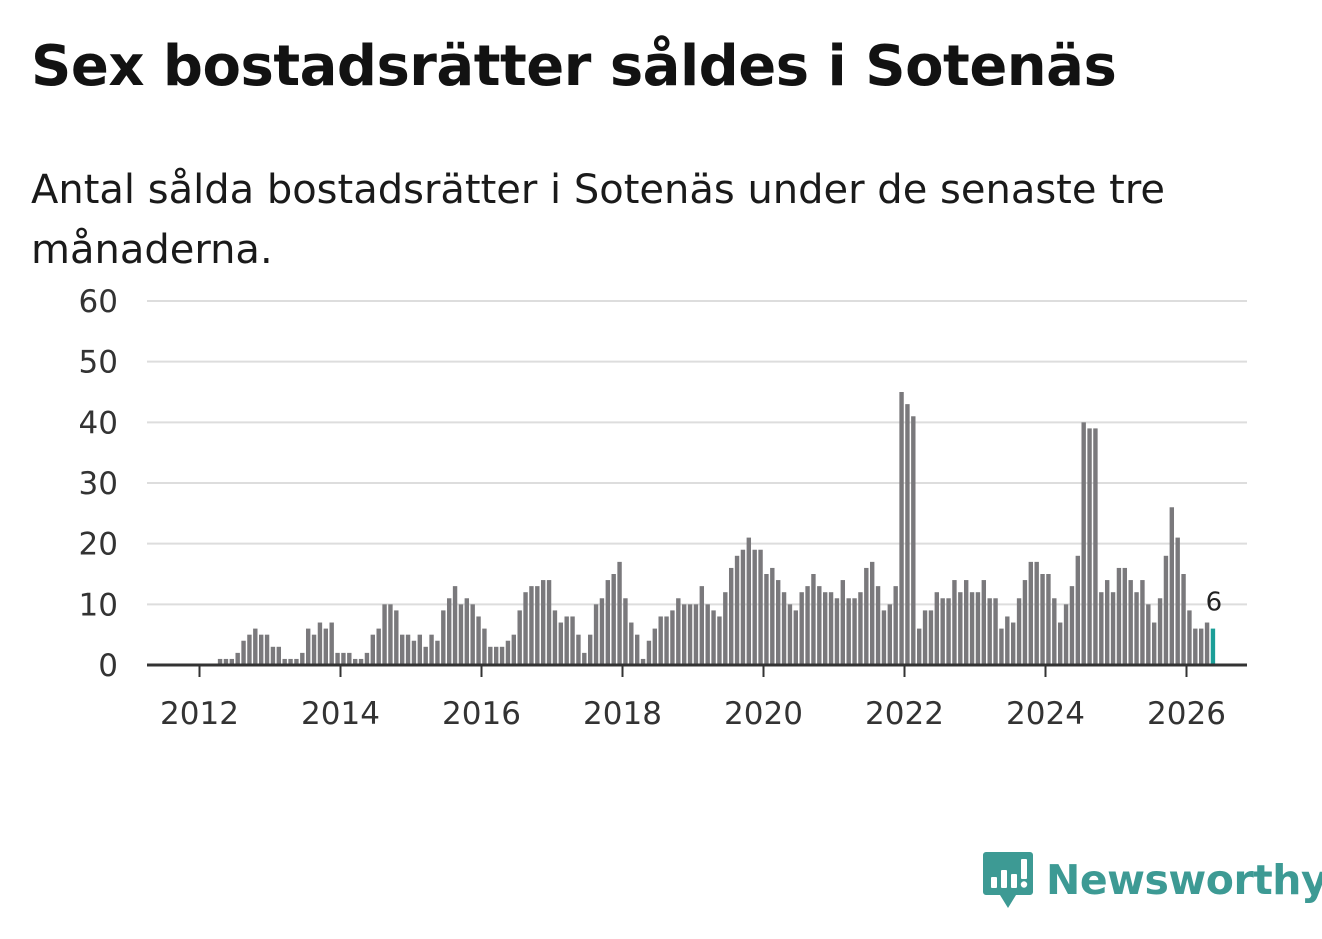  I want to click on x-tick-label: 2016, so click(481, 714).